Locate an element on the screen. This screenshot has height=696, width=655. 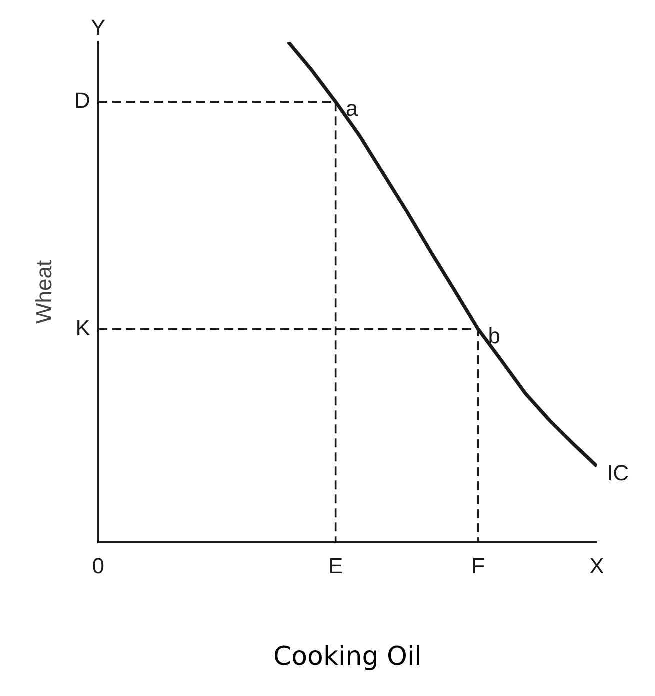
x-tick-label: E is located at coordinates (336, 566).